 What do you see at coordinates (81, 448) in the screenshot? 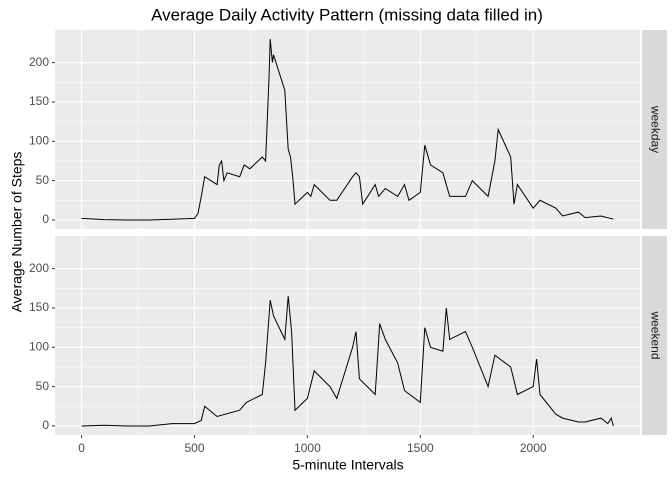
I see `x-tick-label: 0` at bounding box center [81, 448].